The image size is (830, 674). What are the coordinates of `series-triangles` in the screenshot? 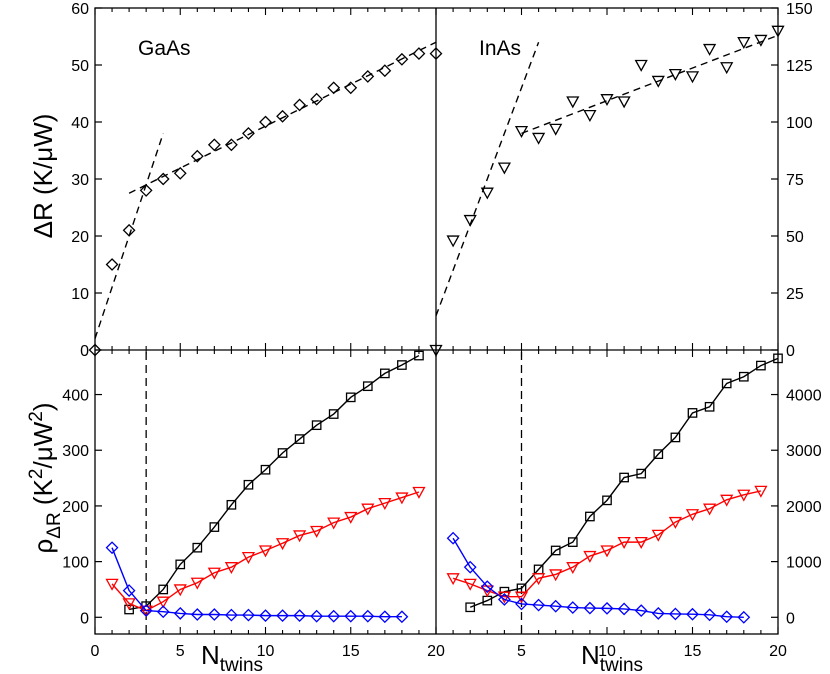 It's located at (265, 552).